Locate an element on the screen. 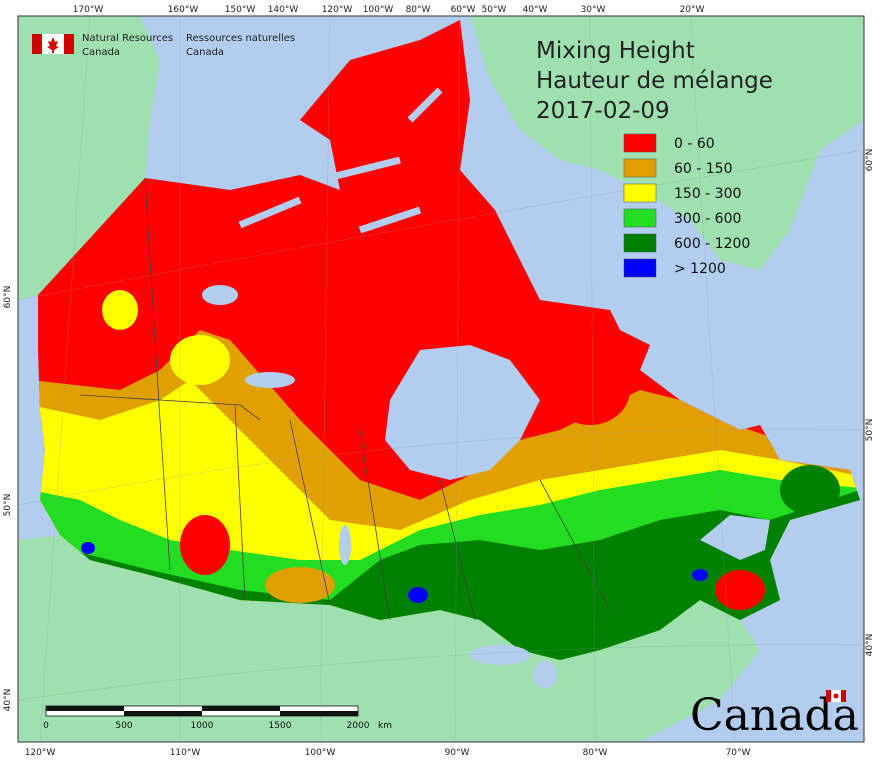 The image size is (880, 760). top-tick-label: 140°W is located at coordinates (283, 10).